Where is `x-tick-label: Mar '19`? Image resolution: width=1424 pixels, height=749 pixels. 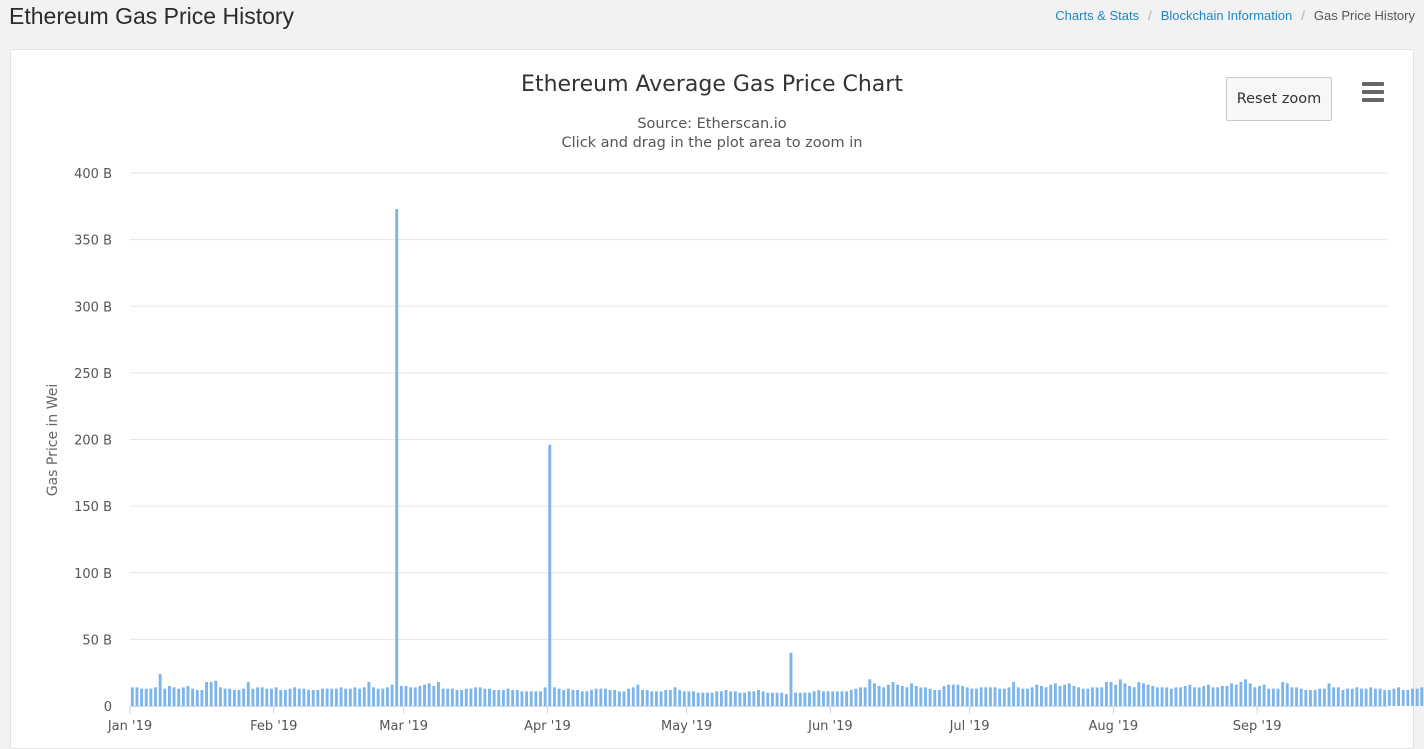
x-tick-label: Mar '19 is located at coordinates (403, 726).